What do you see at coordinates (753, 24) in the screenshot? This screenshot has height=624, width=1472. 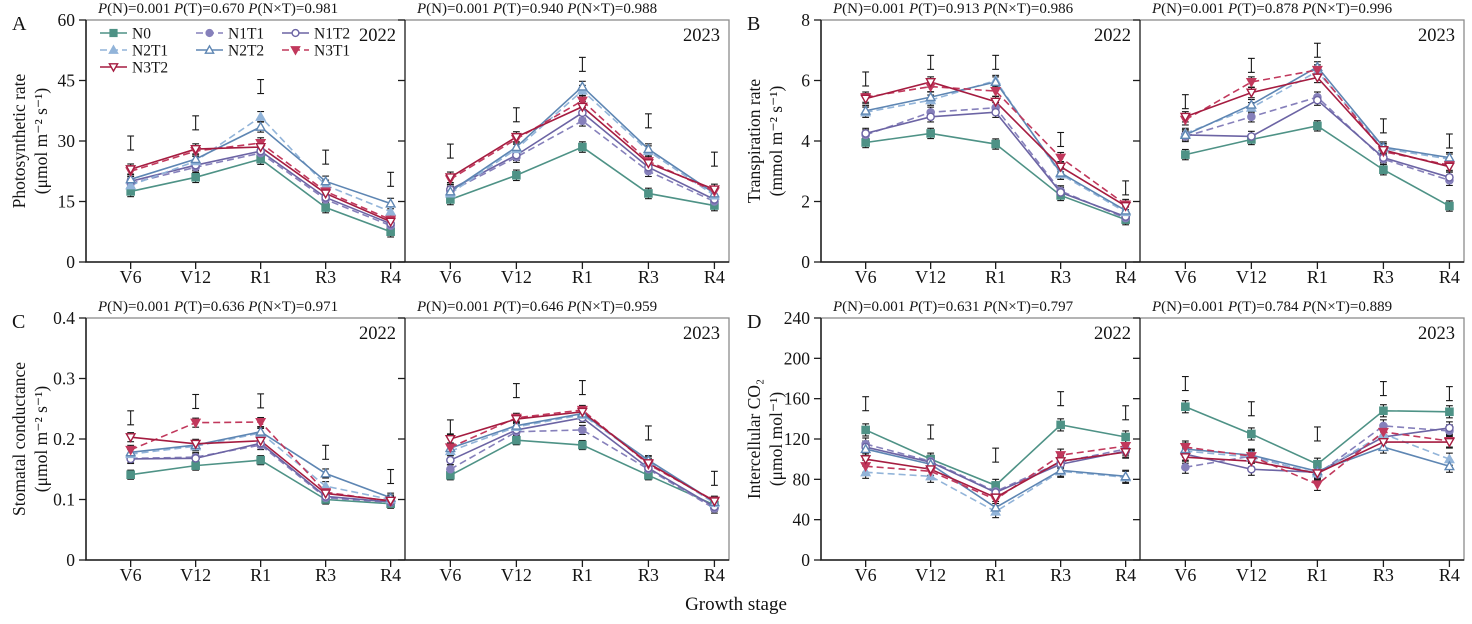 I see `panel-letter: B` at bounding box center [753, 24].